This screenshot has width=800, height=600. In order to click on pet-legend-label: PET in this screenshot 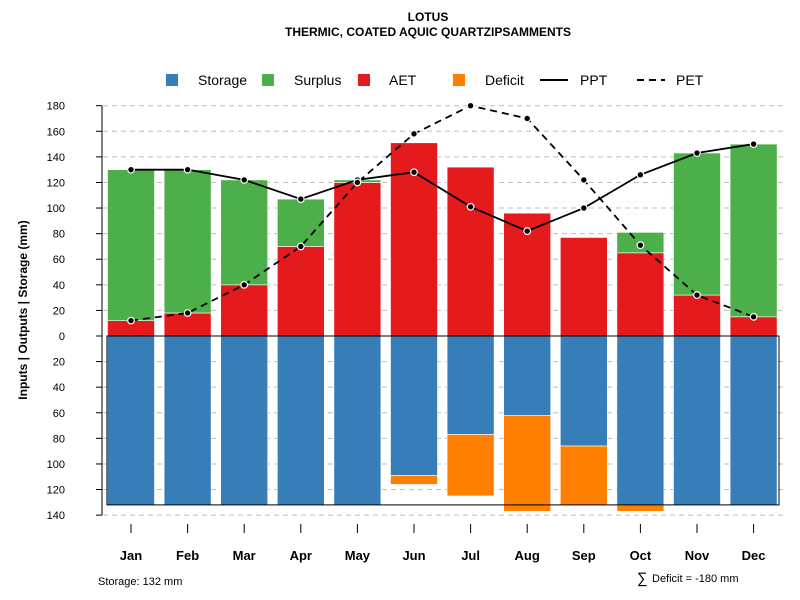, I will do `click(690, 80)`.